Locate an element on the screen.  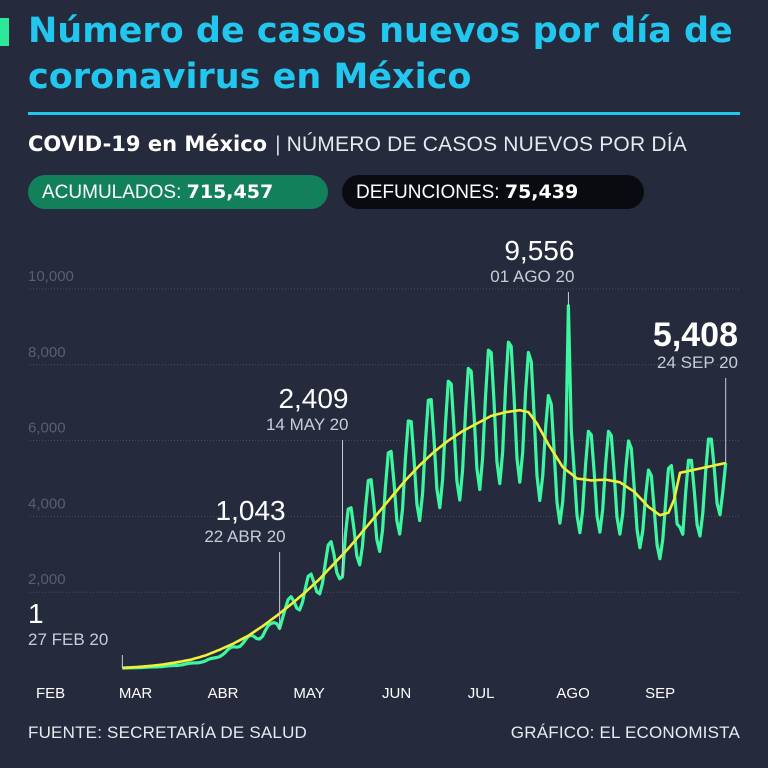
y-tick-label: 6,000 is located at coordinates (47, 428).